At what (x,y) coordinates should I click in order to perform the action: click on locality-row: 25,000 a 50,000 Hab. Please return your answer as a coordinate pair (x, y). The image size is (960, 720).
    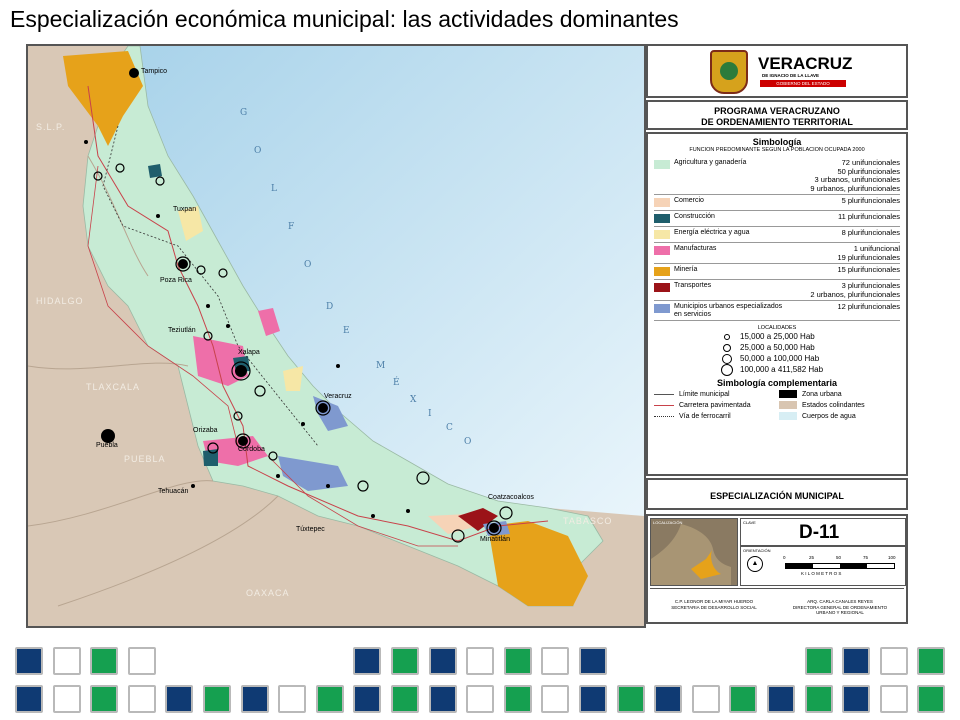
    Looking at the image, I should click on (777, 347).